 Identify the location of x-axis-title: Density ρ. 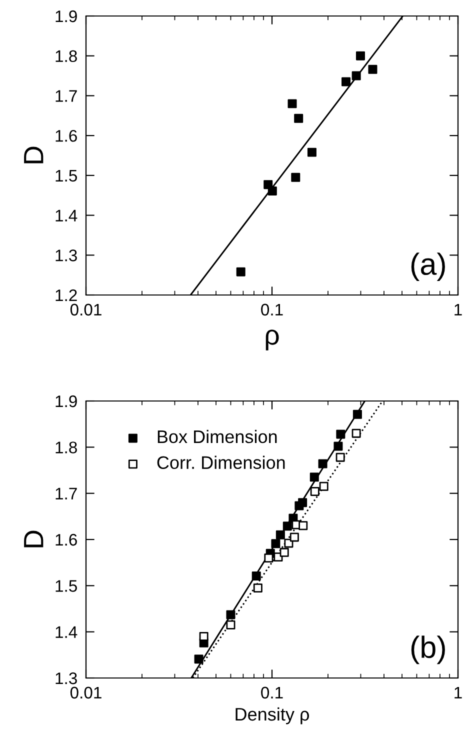
(273, 715).